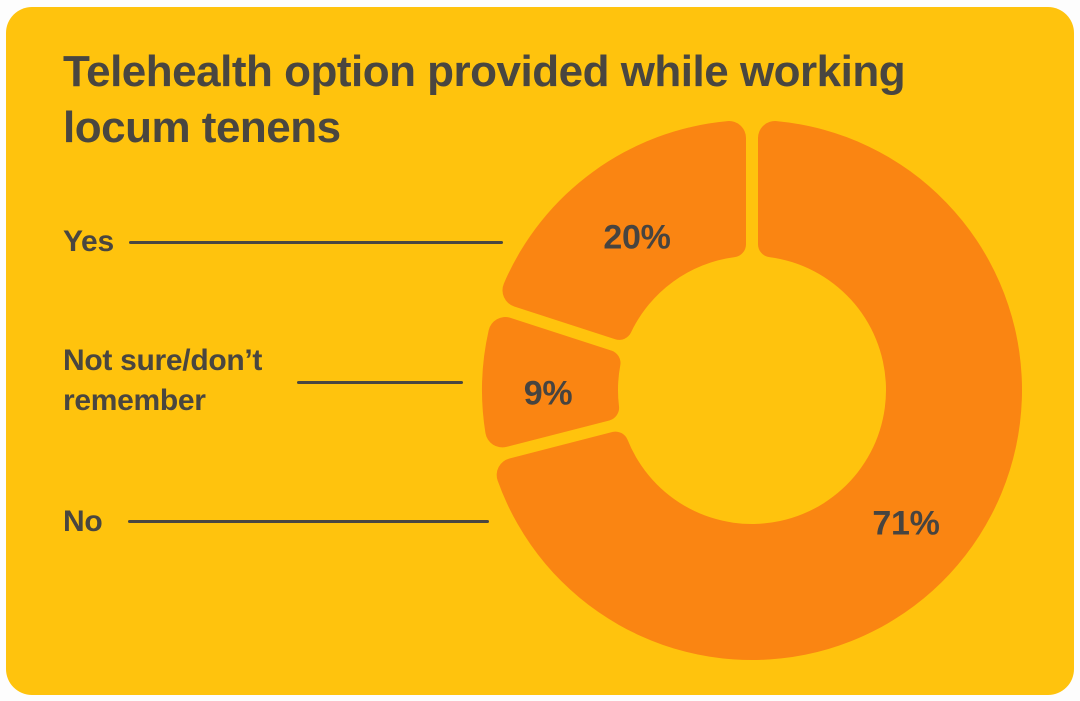 The width and height of the screenshot is (1080, 701). Describe the element at coordinates (637, 237) in the screenshot. I see `segment-value-yes: 20%` at that location.